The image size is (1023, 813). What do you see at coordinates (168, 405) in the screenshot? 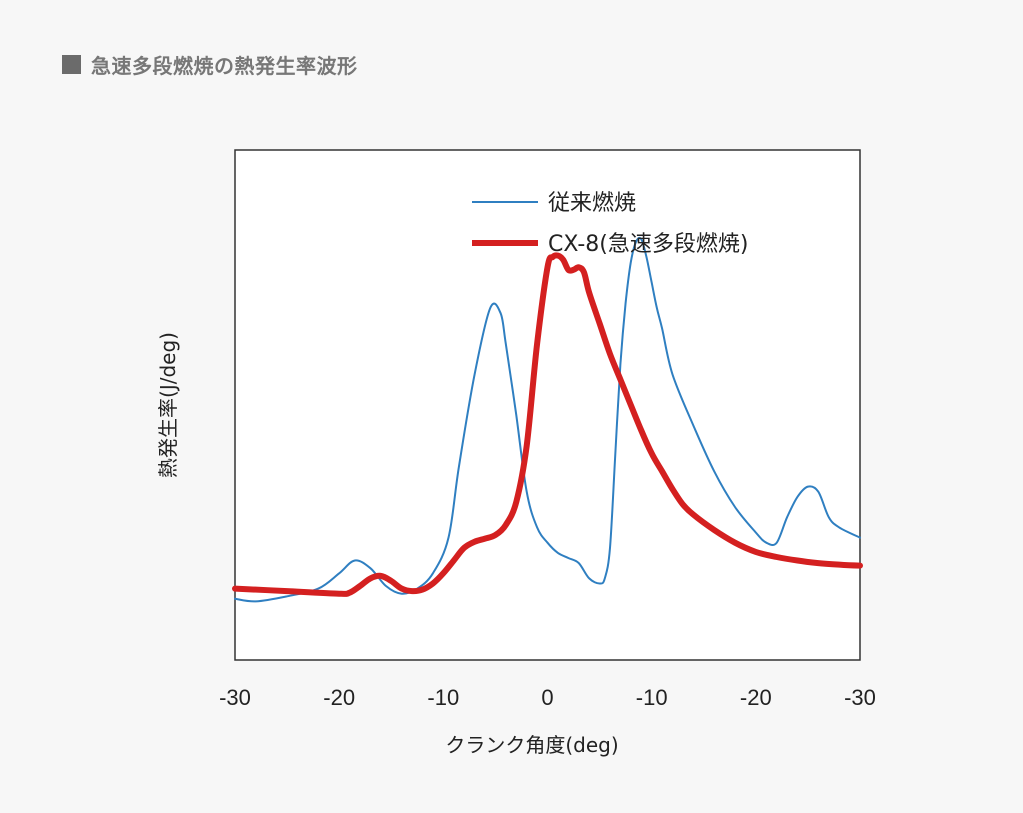
I see `y-axis-label: 熱発生率(J/deg)` at bounding box center [168, 405].